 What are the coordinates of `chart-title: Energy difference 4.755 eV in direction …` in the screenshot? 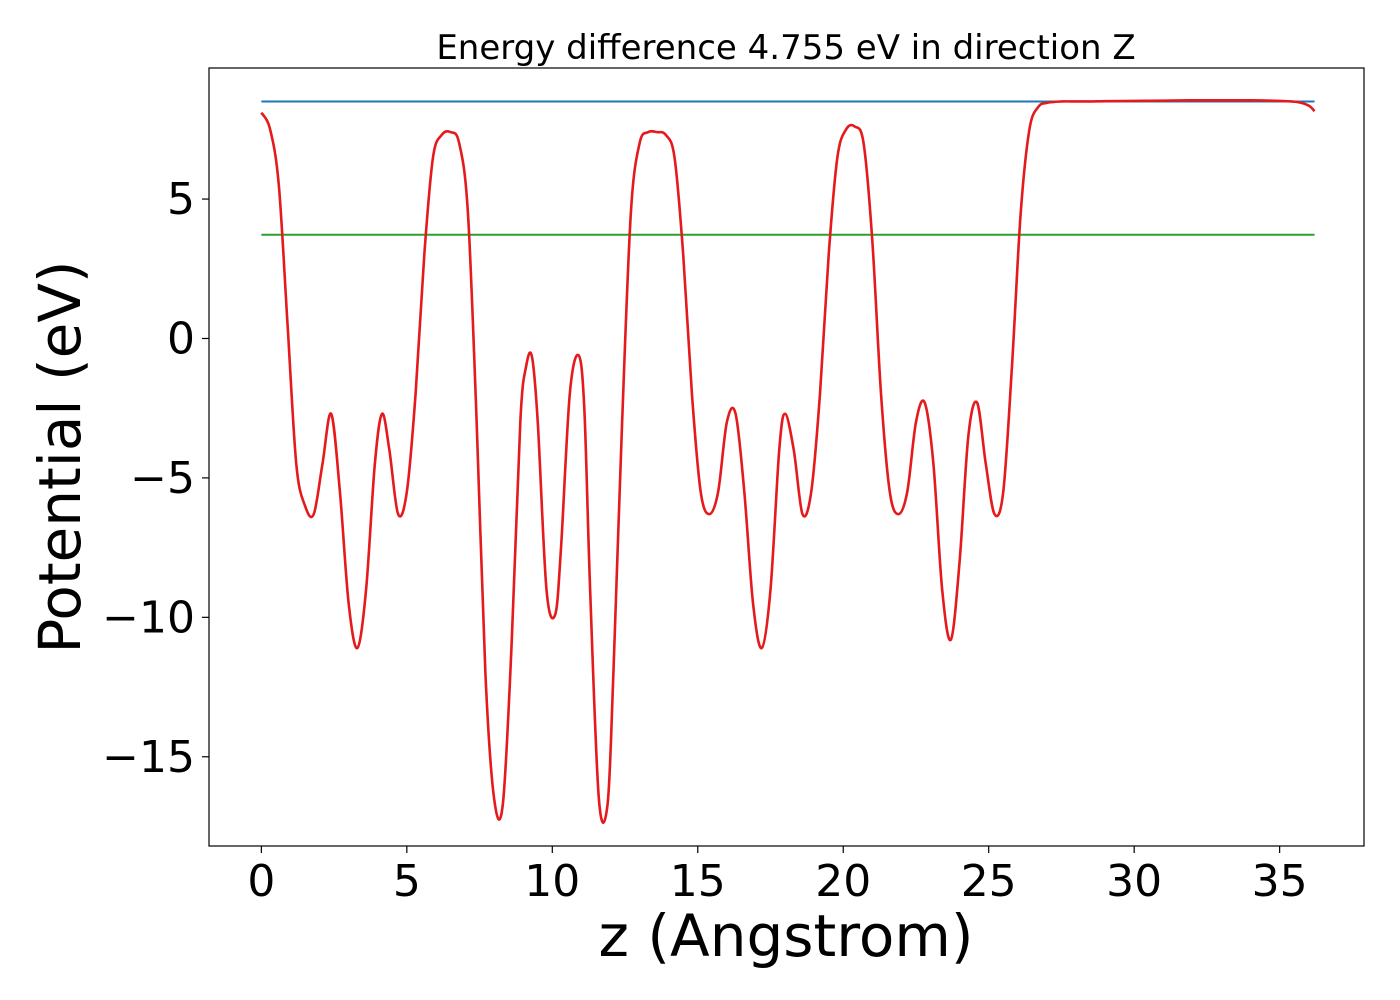 It's located at (785, 48).